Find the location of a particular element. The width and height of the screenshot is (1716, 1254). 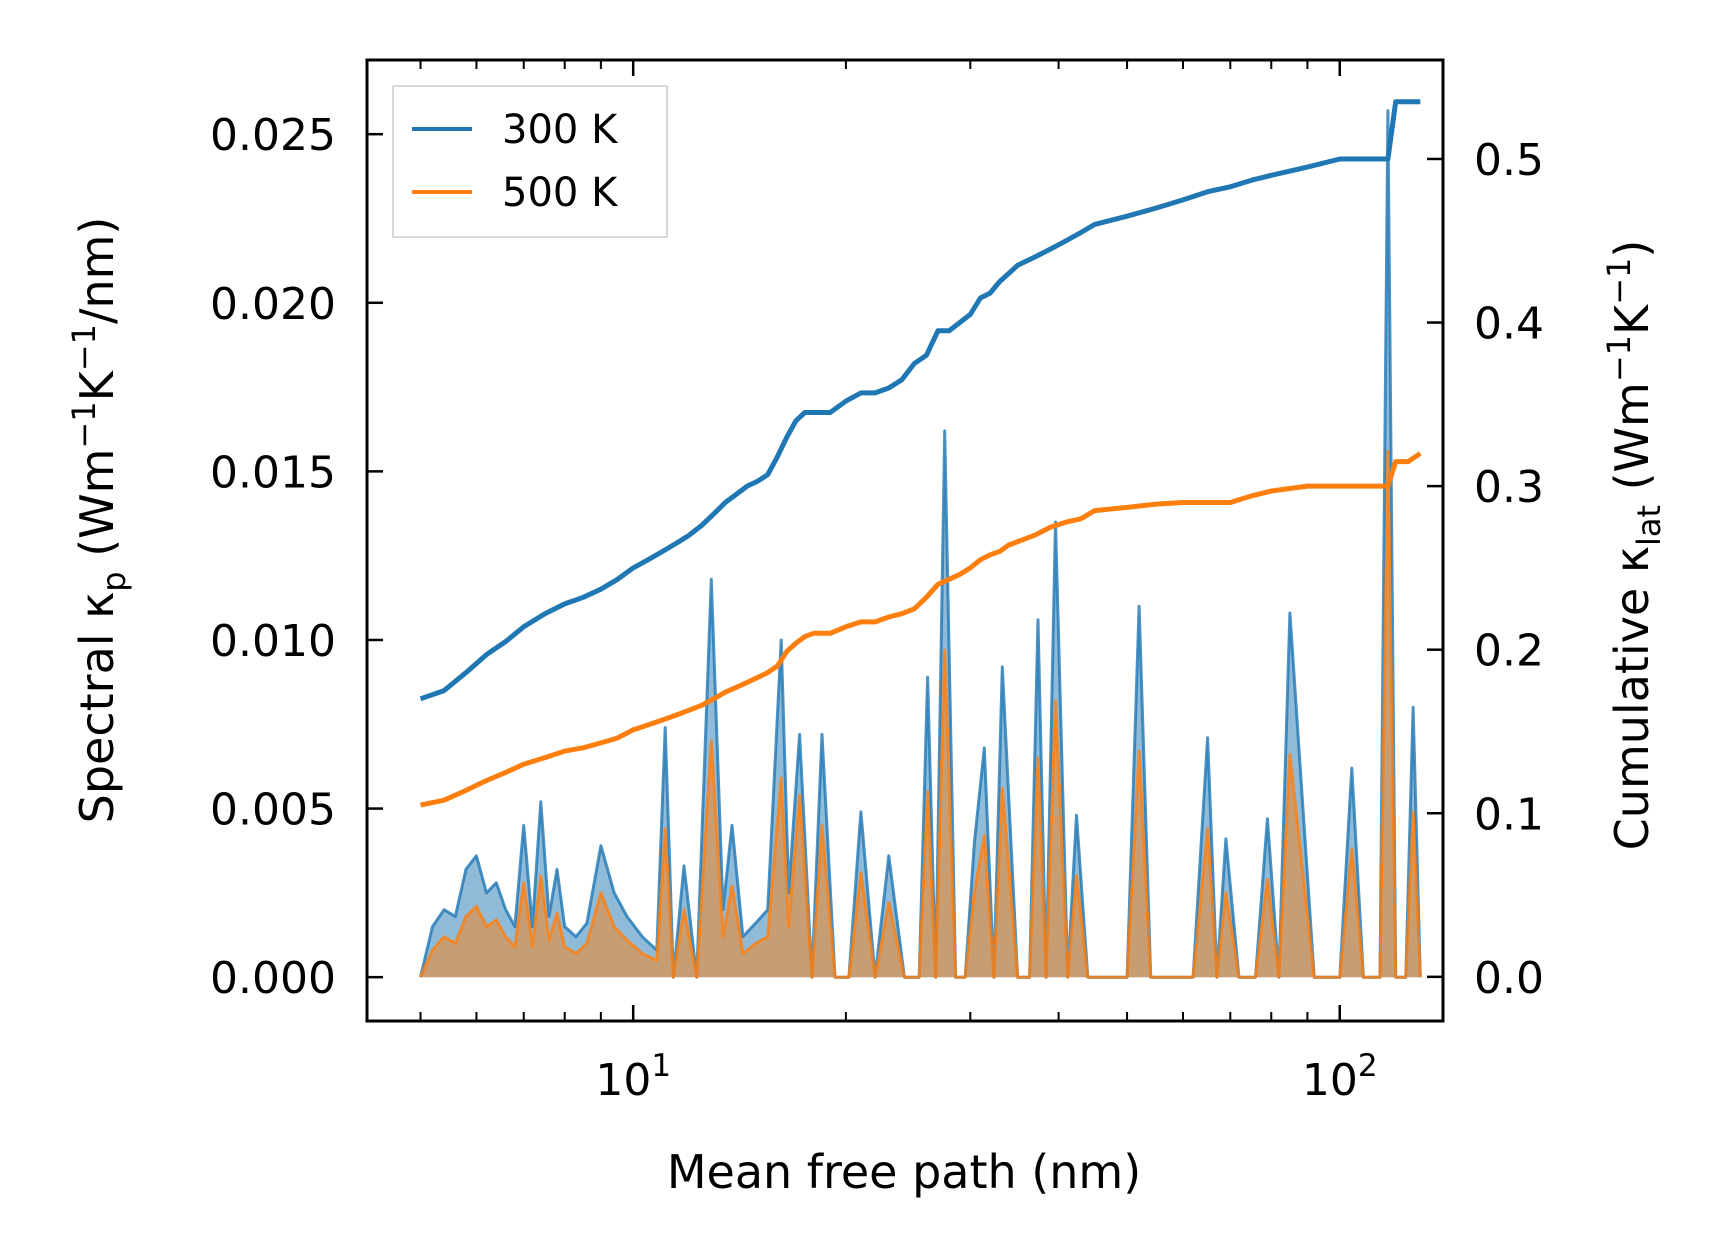

y-right-sup2: −1 is located at coordinates (1619, 281).